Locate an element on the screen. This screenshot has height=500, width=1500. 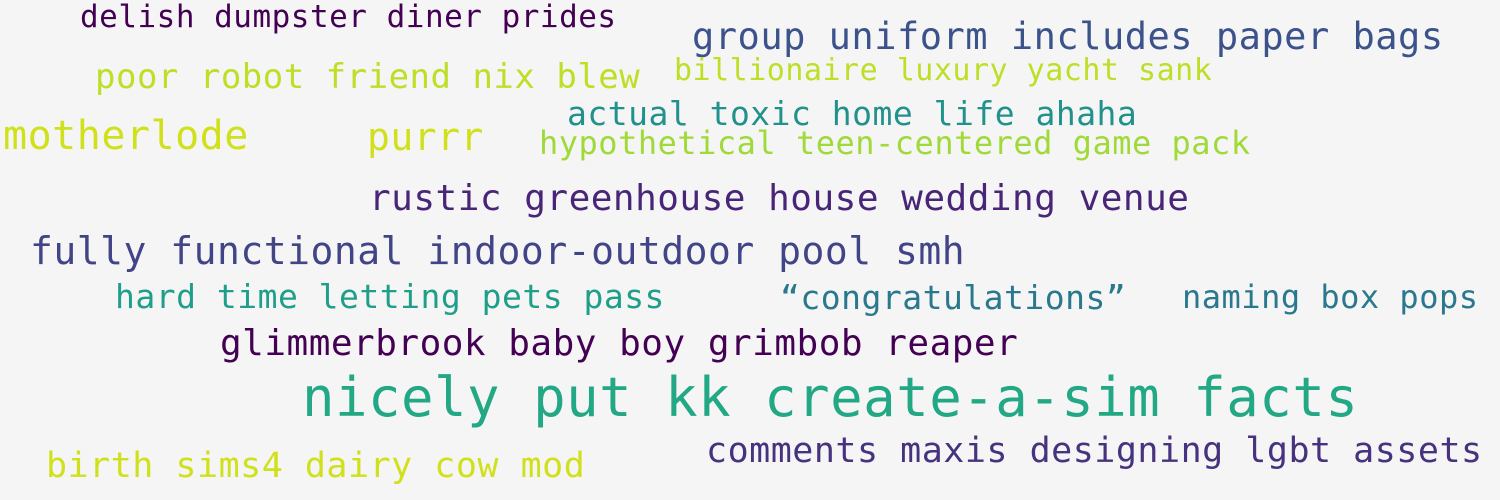
word-phrase: delish dumpster diner prides is located at coordinates (348, 17).